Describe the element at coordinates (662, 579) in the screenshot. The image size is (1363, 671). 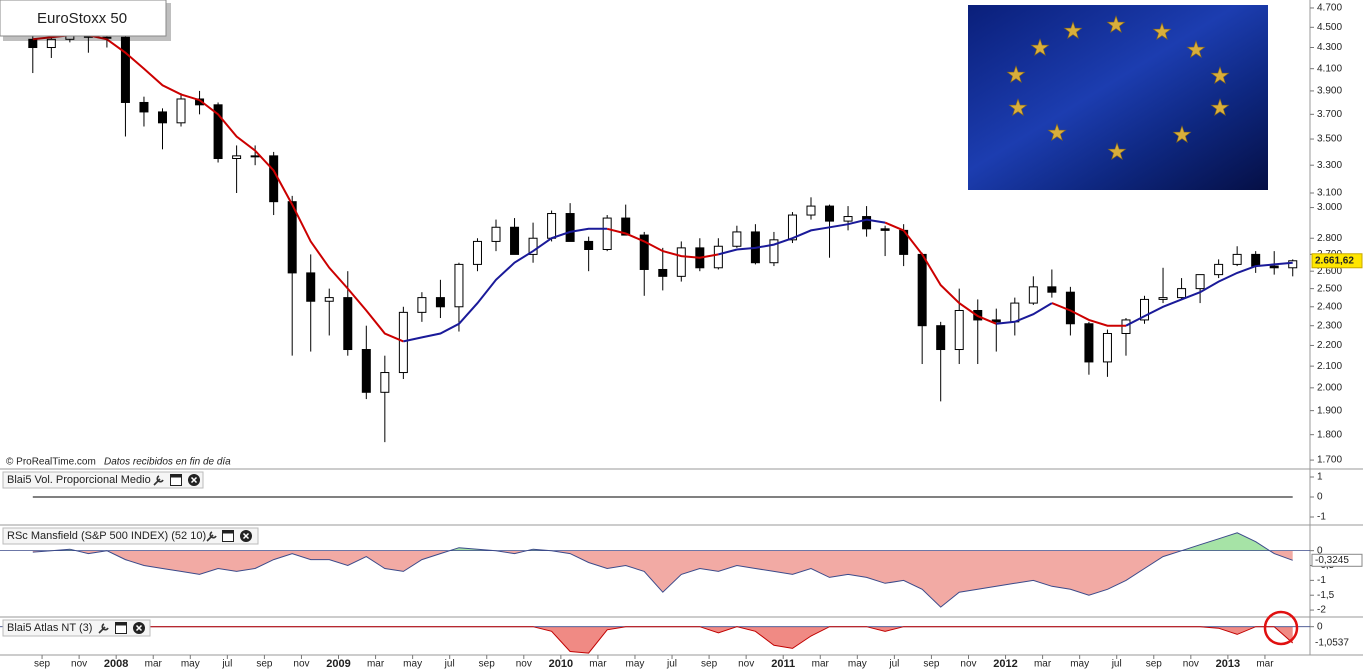
I see `area-negative` at that location.